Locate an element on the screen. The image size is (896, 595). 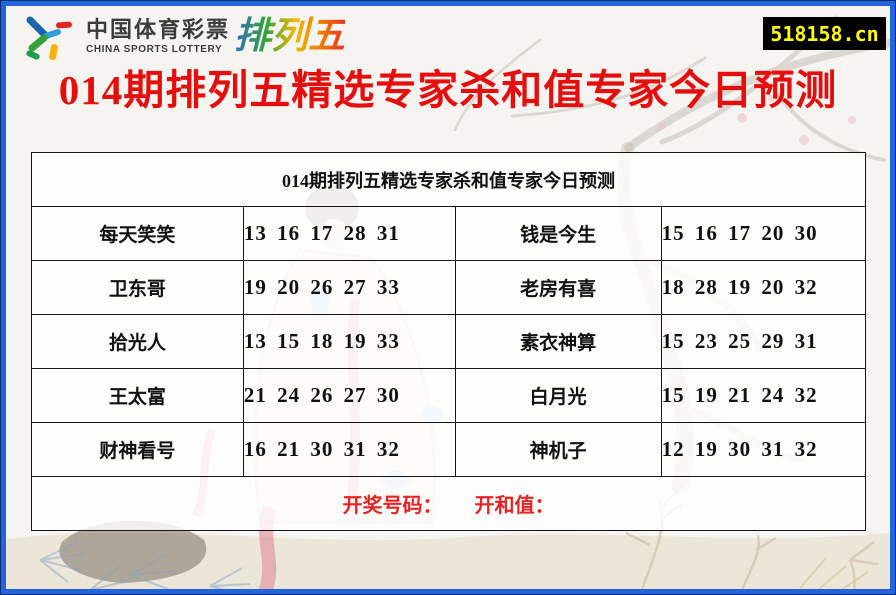
expert-name: 神机子 is located at coordinates (558, 449).